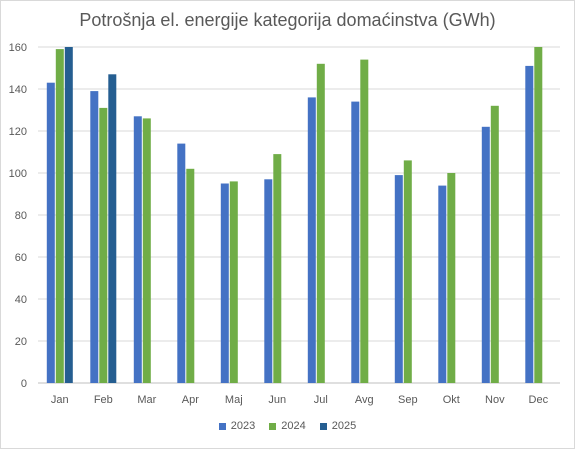 The height and width of the screenshot is (449, 575). What do you see at coordinates (451, 278) in the screenshot?
I see `bar-2024-Okt` at bounding box center [451, 278].